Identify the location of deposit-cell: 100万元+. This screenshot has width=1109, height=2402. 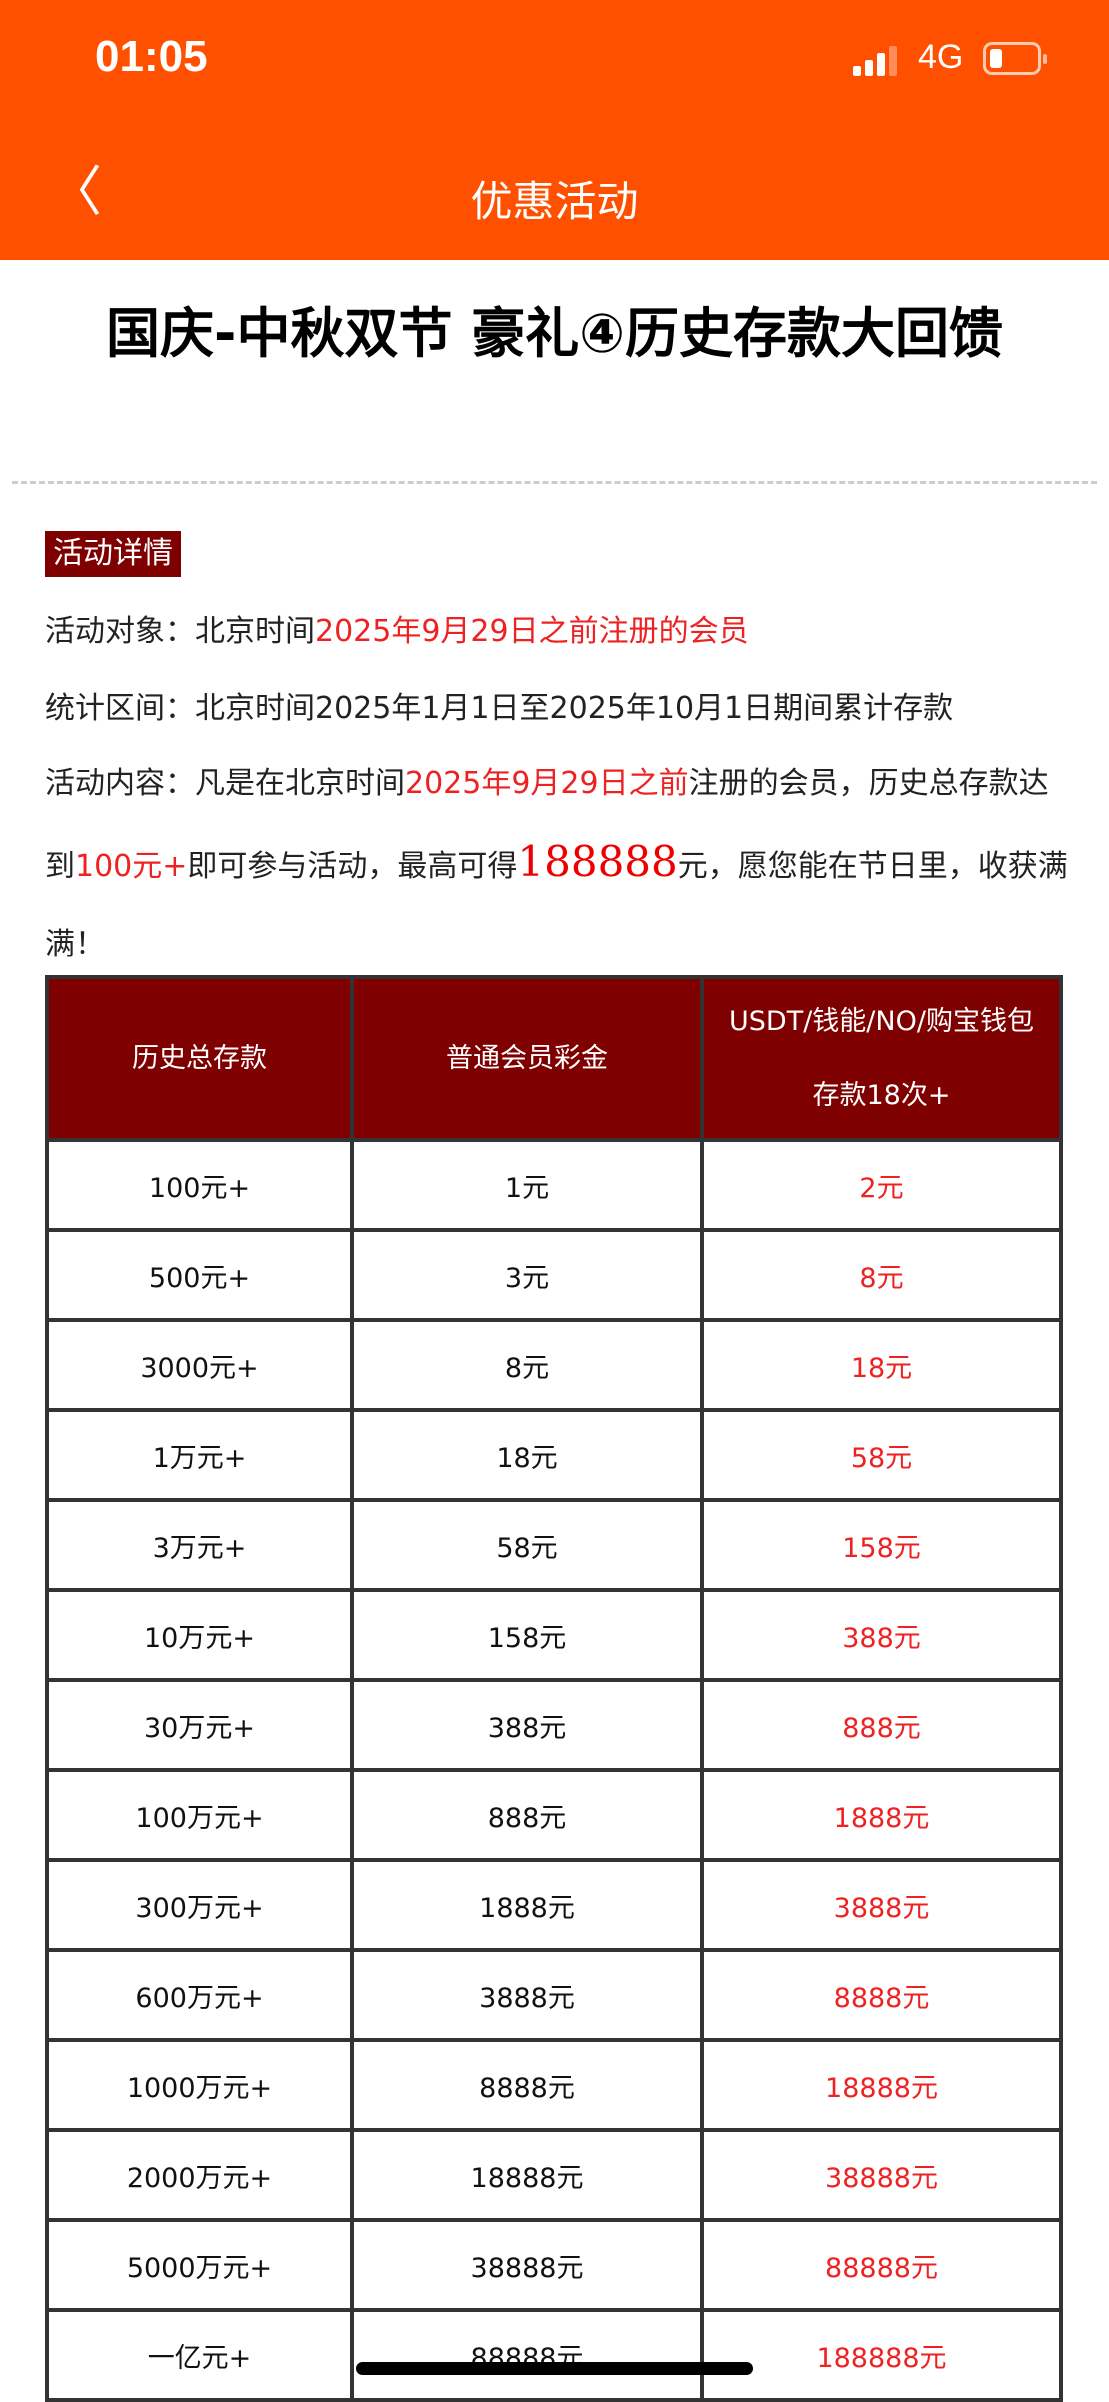
(199, 1815).